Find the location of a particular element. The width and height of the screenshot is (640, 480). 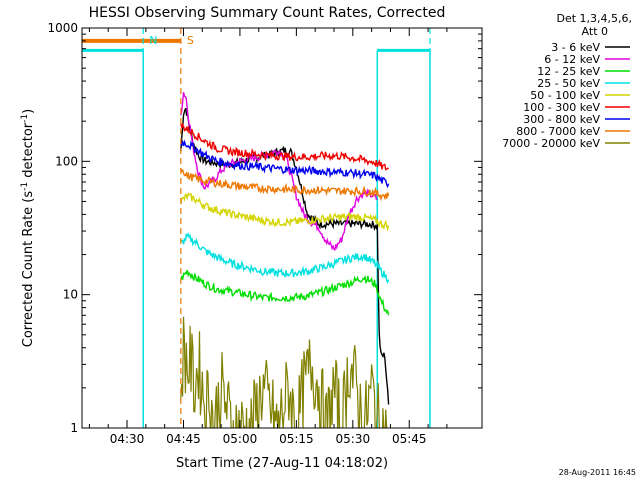

legend-entry-label: 800 - 7000 keV is located at coordinates (558, 131).